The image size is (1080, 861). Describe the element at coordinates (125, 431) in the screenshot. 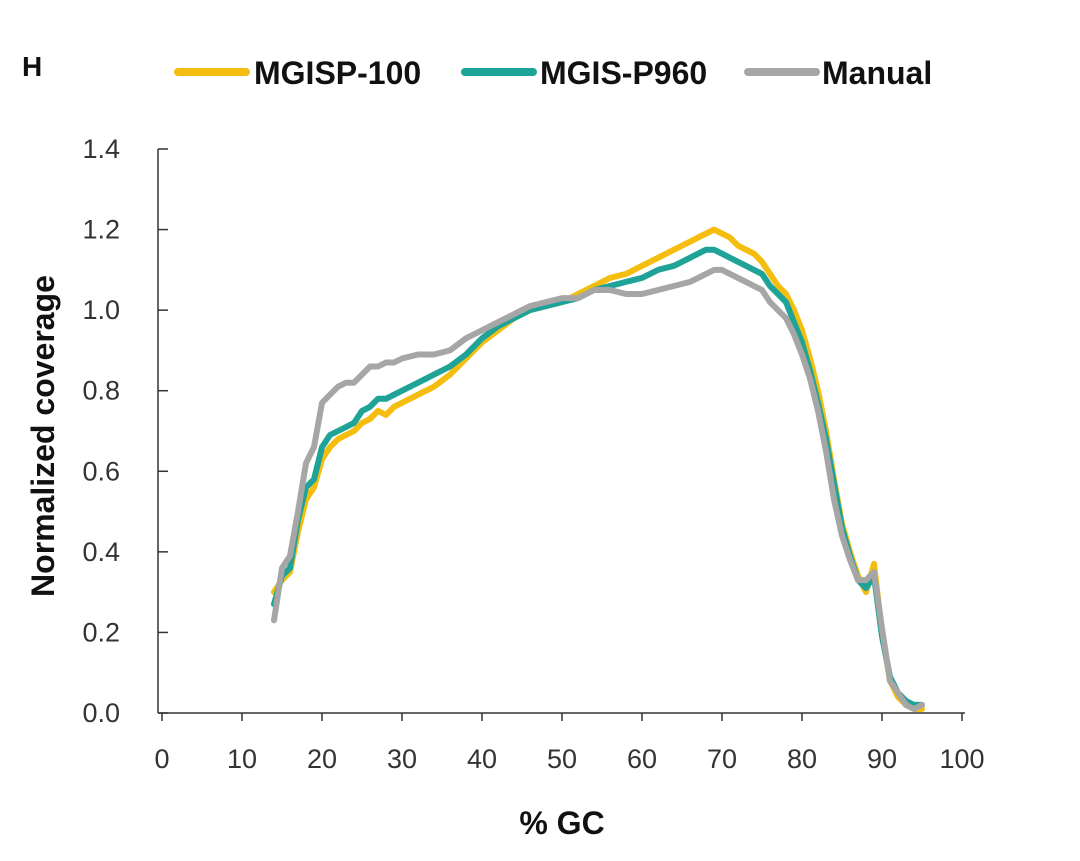

I see `y-ticks: 0.0 0.2 0.4 0.6 0.8 1.0 1.2 1.4` at that location.